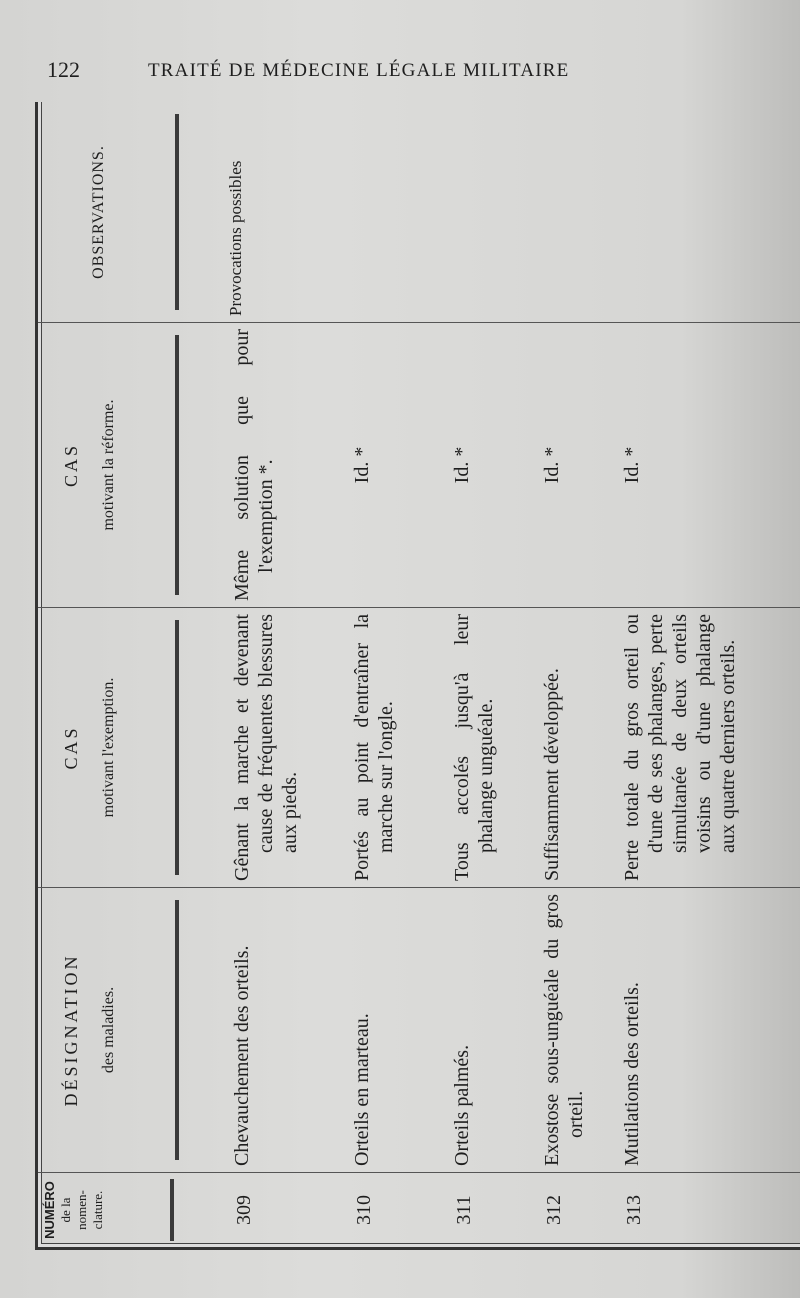  I want to click on row-311-observations, so click(483, 212).